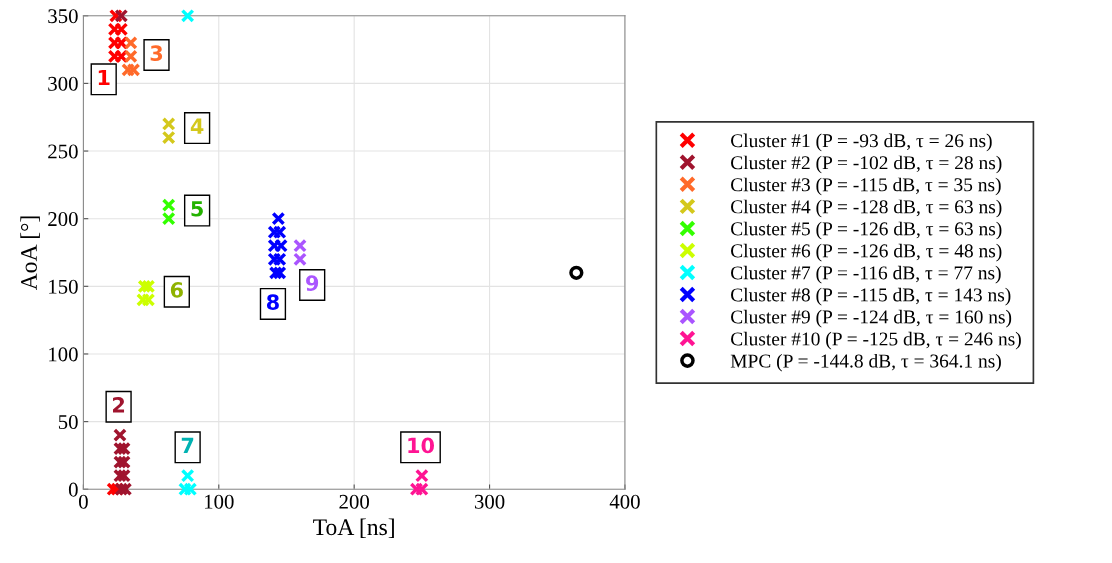  I want to click on y-tick-label: 200, so click(63, 219).